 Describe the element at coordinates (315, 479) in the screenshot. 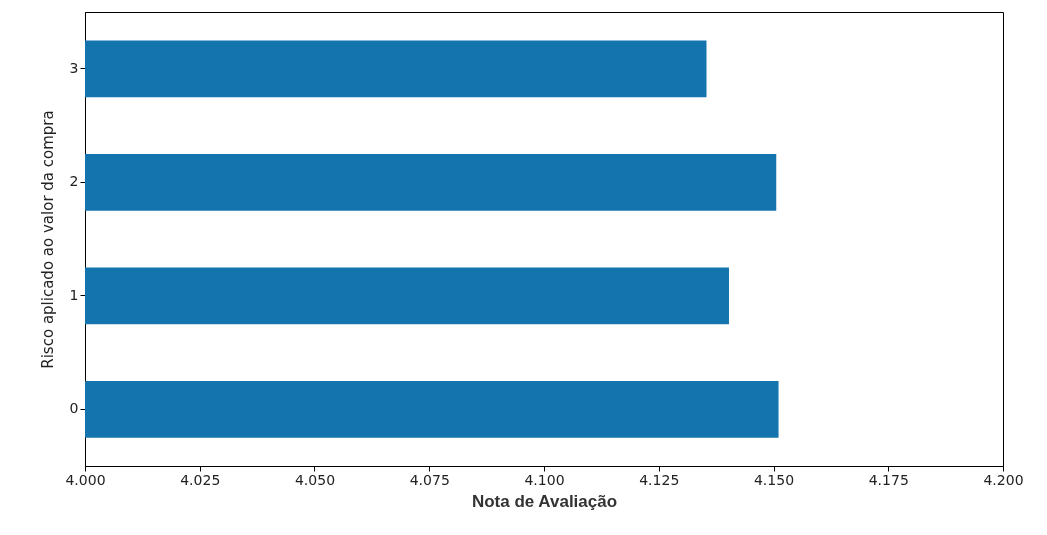

I see `x-tick-label: 4.050` at that location.